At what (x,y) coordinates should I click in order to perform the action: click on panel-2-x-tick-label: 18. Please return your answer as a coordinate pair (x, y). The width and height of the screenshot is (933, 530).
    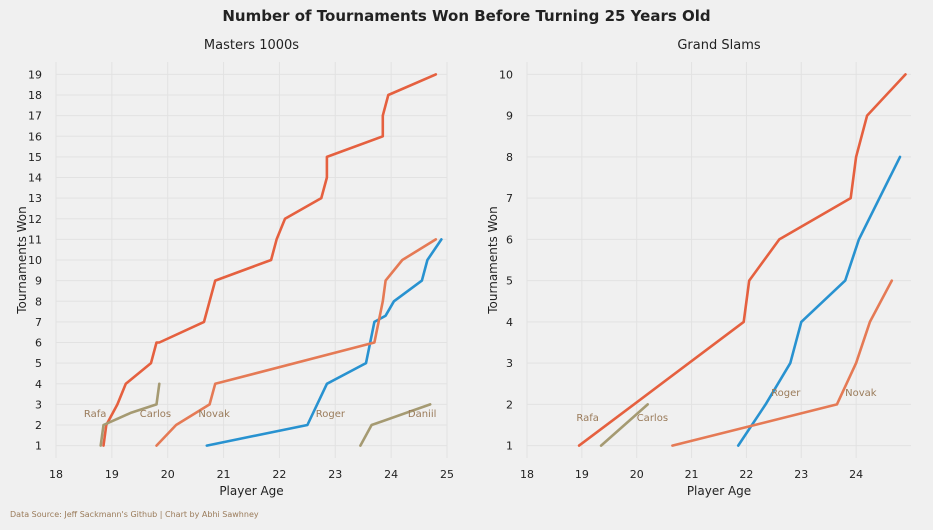
    Looking at the image, I should click on (527, 474).